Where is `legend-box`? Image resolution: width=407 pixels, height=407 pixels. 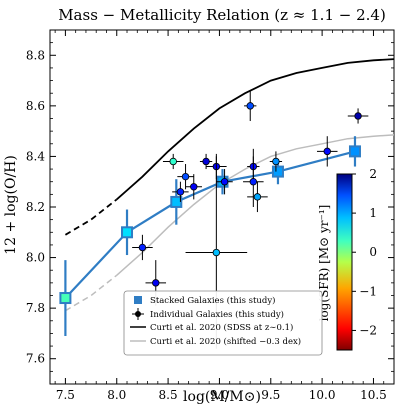 legend-box is located at coordinates (223, 323).